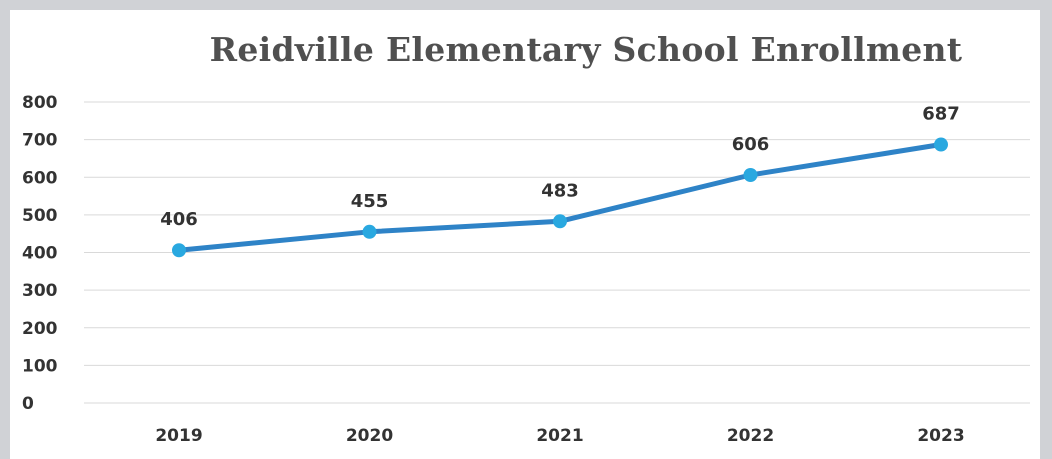  What do you see at coordinates (40, 141) in the screenshot?
I see `y-tick-label: 700` at bounding box center [40, 141].